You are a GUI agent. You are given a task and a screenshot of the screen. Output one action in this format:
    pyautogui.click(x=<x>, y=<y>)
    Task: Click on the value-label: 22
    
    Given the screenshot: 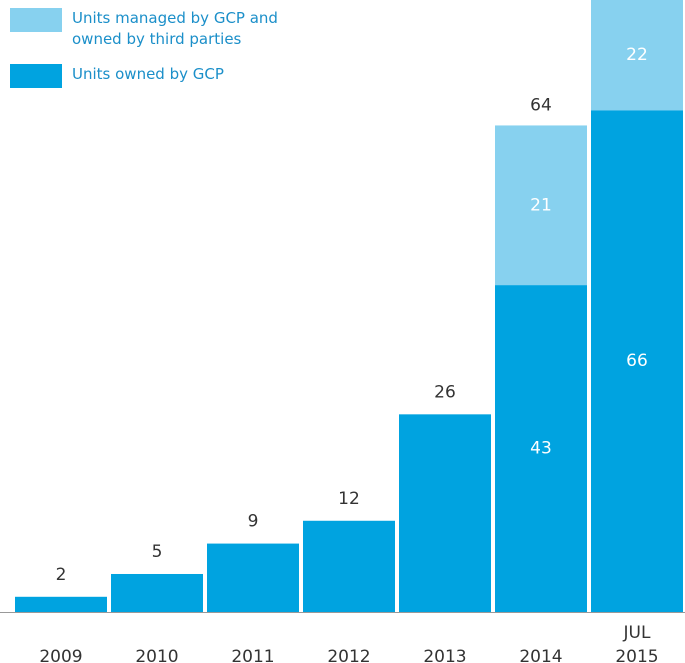 What is the action you would take?
    pyautogui.click(x=637, y=55)
    